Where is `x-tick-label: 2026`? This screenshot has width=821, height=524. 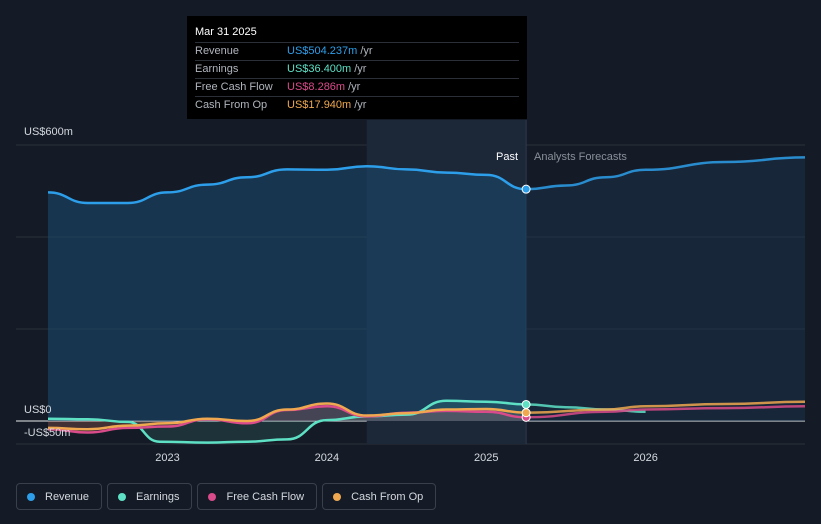
x-tick-label: 2026 is located at coordinates (645, 458).